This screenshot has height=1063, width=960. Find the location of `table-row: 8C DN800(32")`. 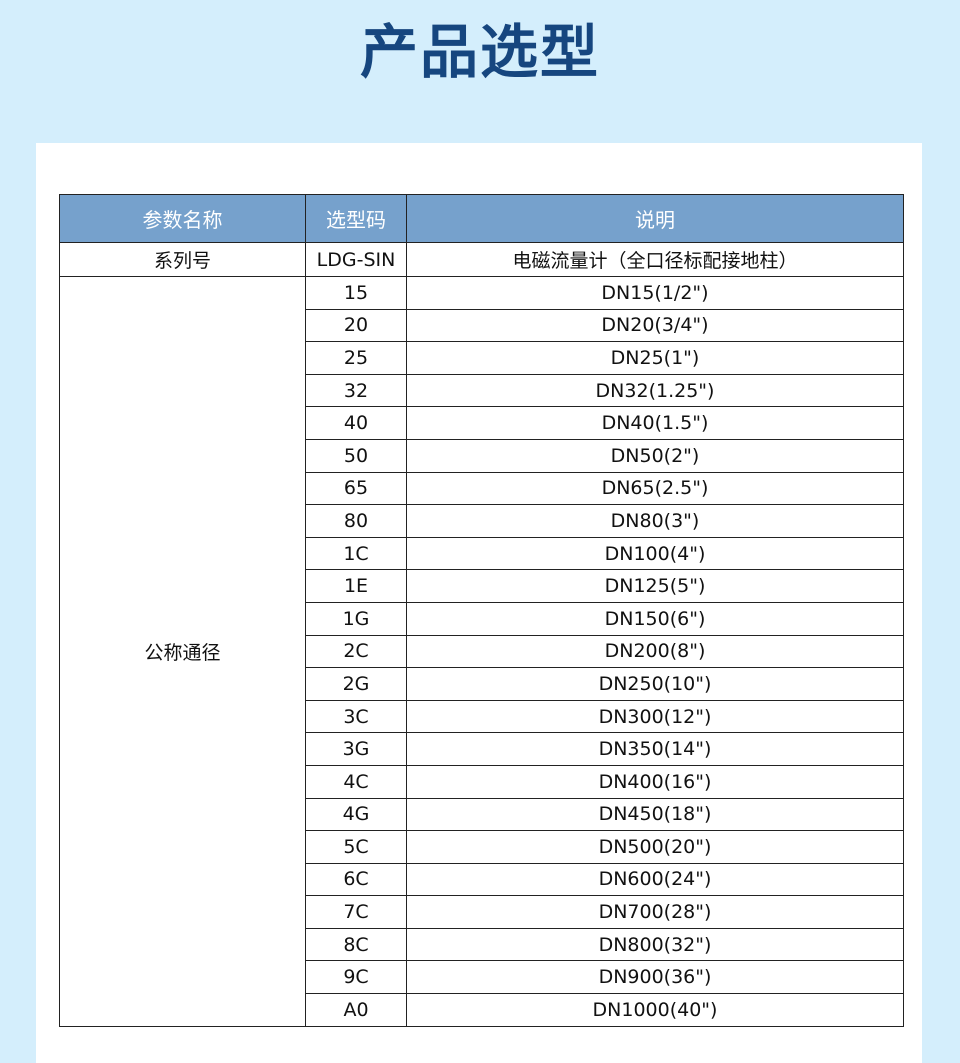

table-row: 8C DN800(32") is located at coordinates (482, 944).